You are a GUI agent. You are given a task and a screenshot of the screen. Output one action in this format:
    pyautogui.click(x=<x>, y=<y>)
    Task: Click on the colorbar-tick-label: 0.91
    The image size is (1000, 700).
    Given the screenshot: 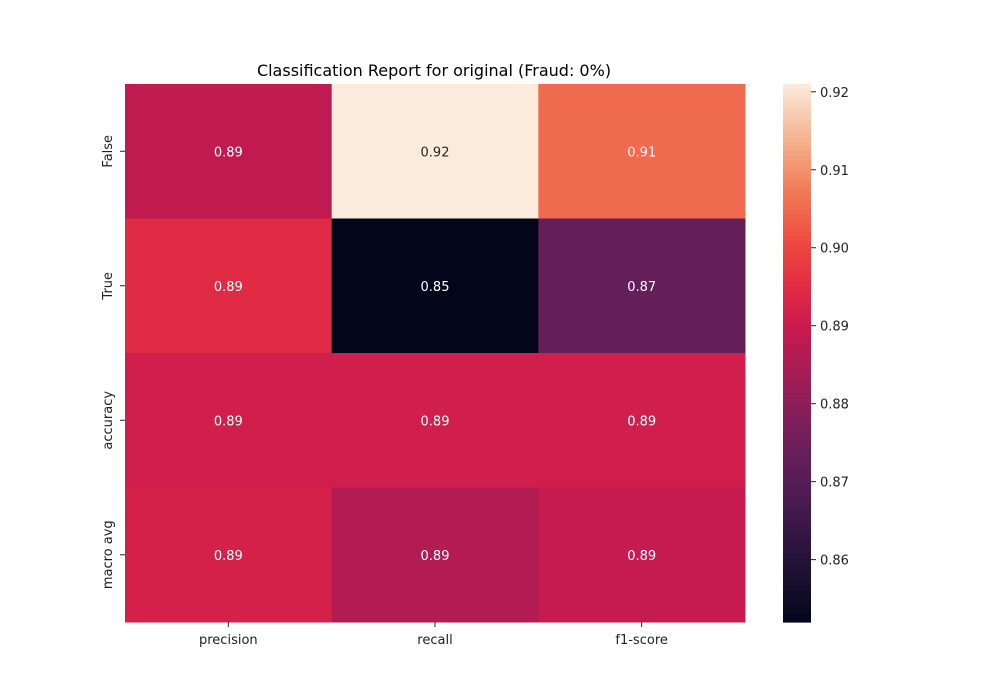 What is the action you would take?
    pyautogui.click(x=834, y=171)
    